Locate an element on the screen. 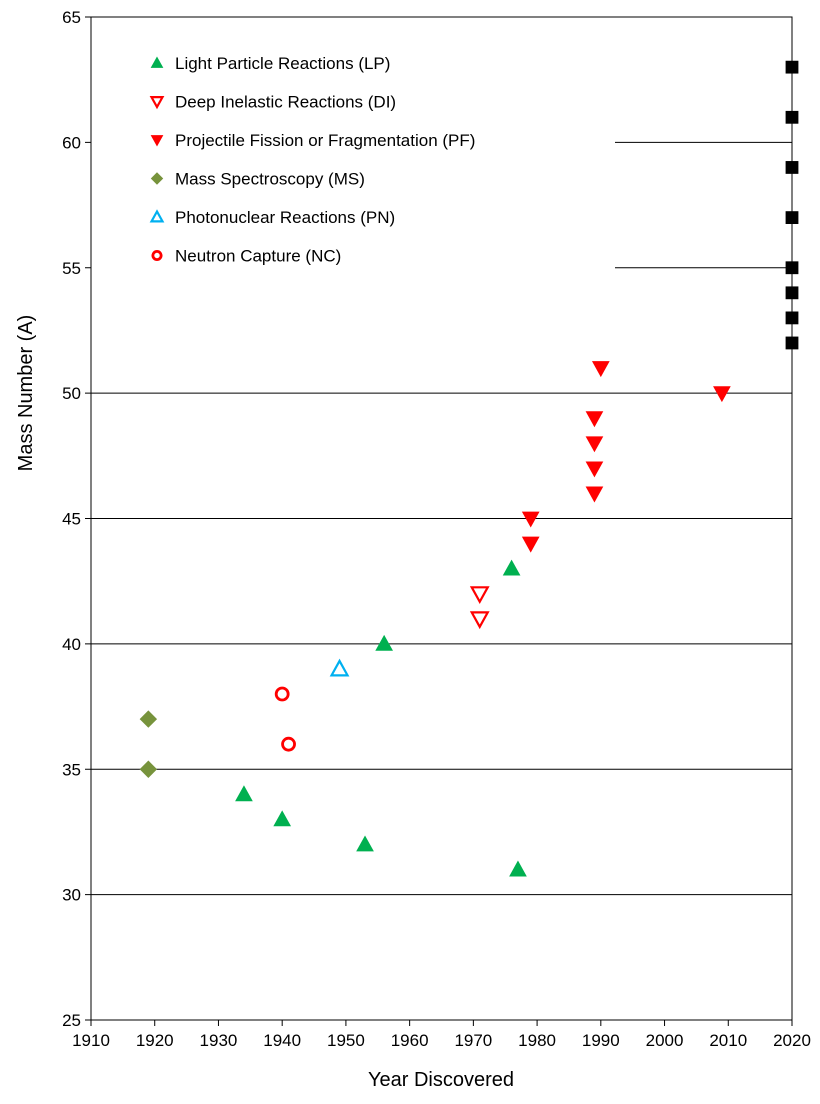  x-tick-label: 1940 is located at coordinates (282, 1040).